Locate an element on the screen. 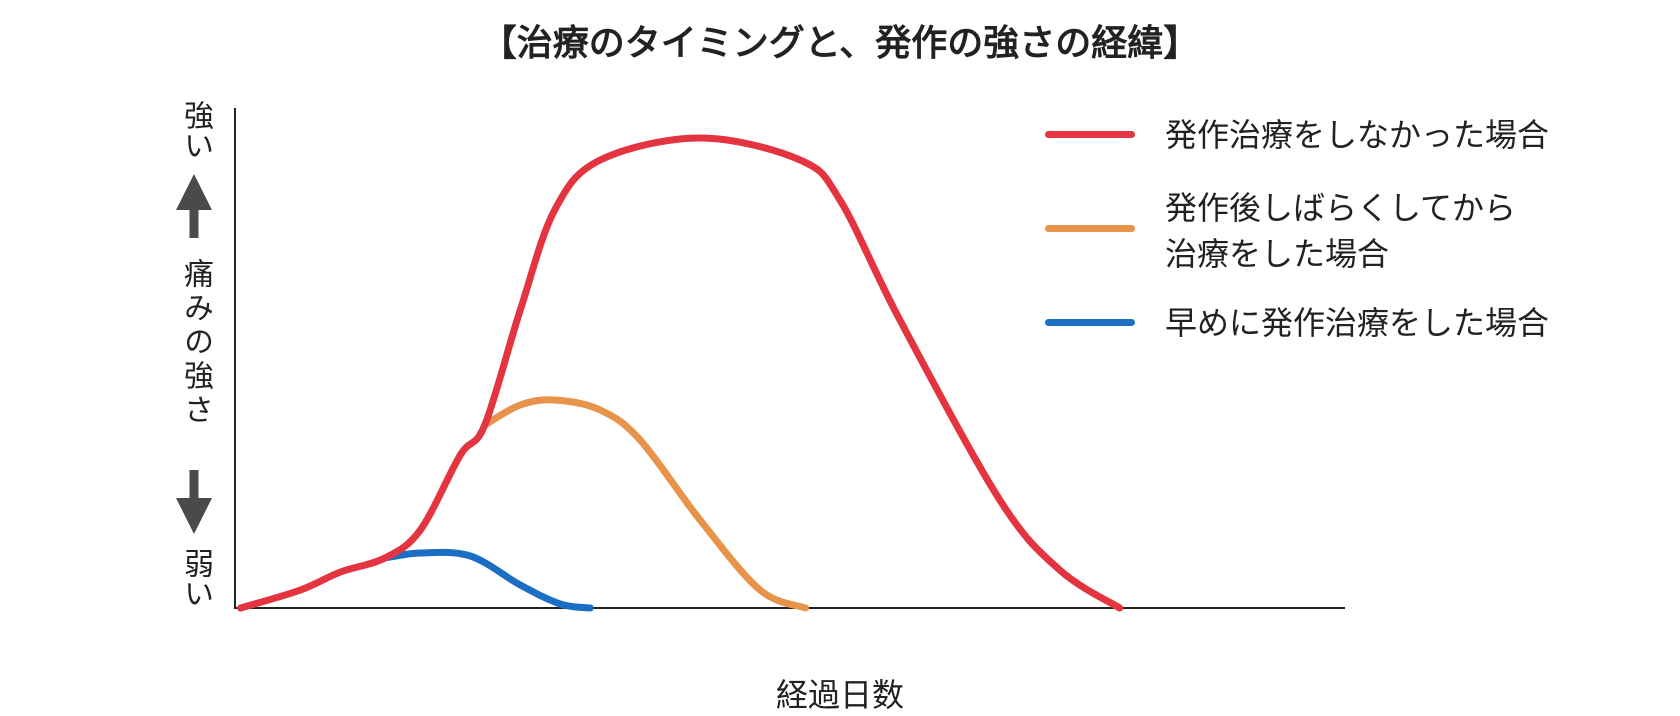  chart-title: 【治療のタイミングと、発作の強さの経緯】 is located at coordinates (840, 43).